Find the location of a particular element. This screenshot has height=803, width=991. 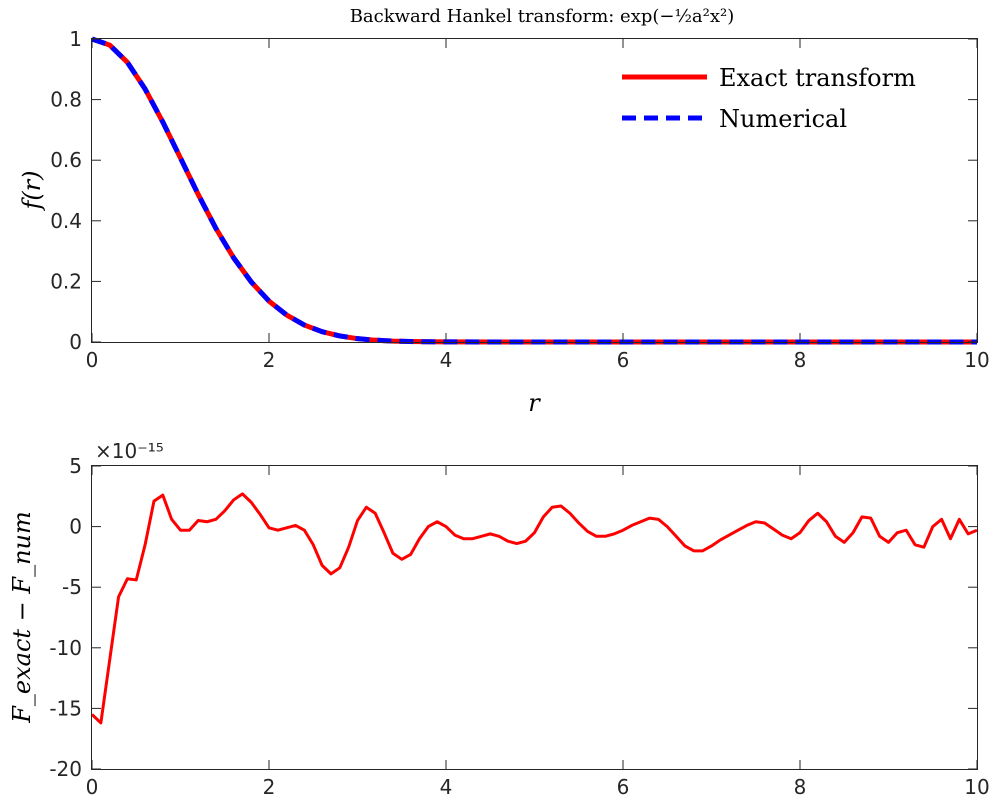

legend: Exact transform Numerical is located at coordinates (781, 98).